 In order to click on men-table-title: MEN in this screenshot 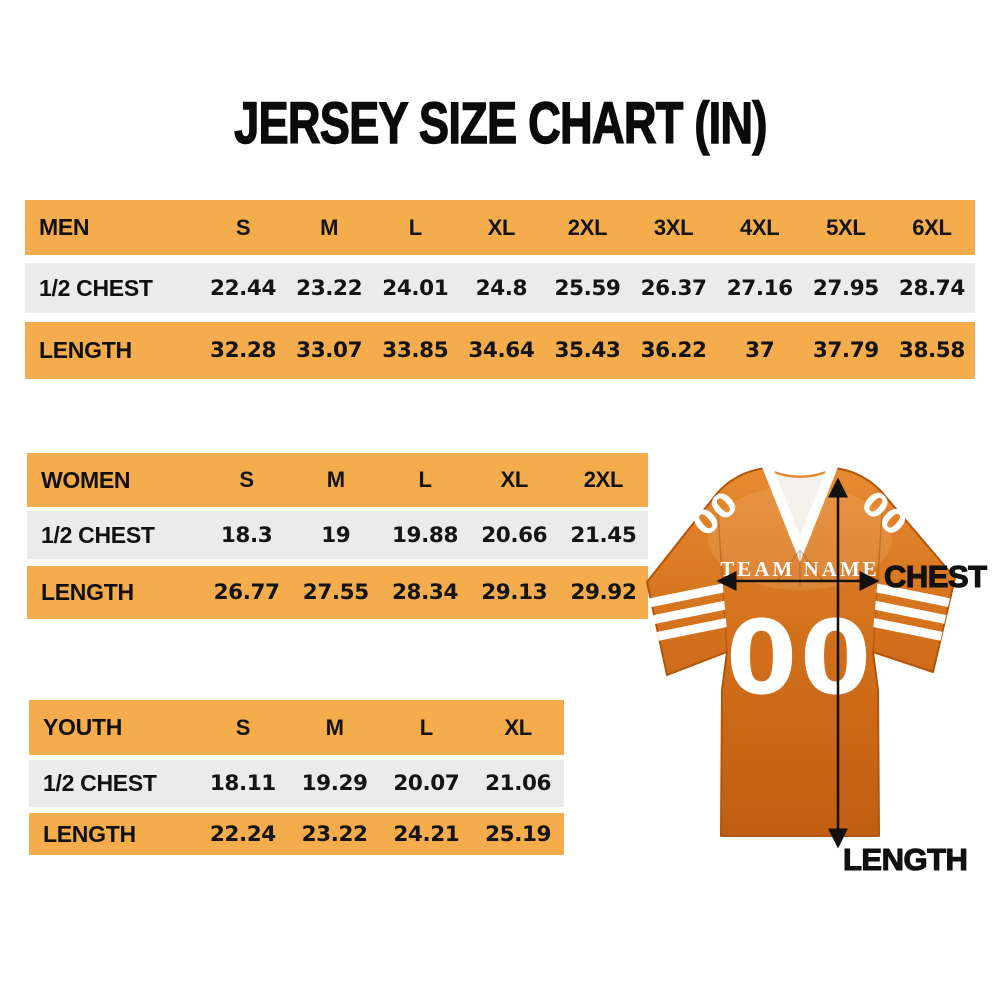, I will do `click(64, 227)`.